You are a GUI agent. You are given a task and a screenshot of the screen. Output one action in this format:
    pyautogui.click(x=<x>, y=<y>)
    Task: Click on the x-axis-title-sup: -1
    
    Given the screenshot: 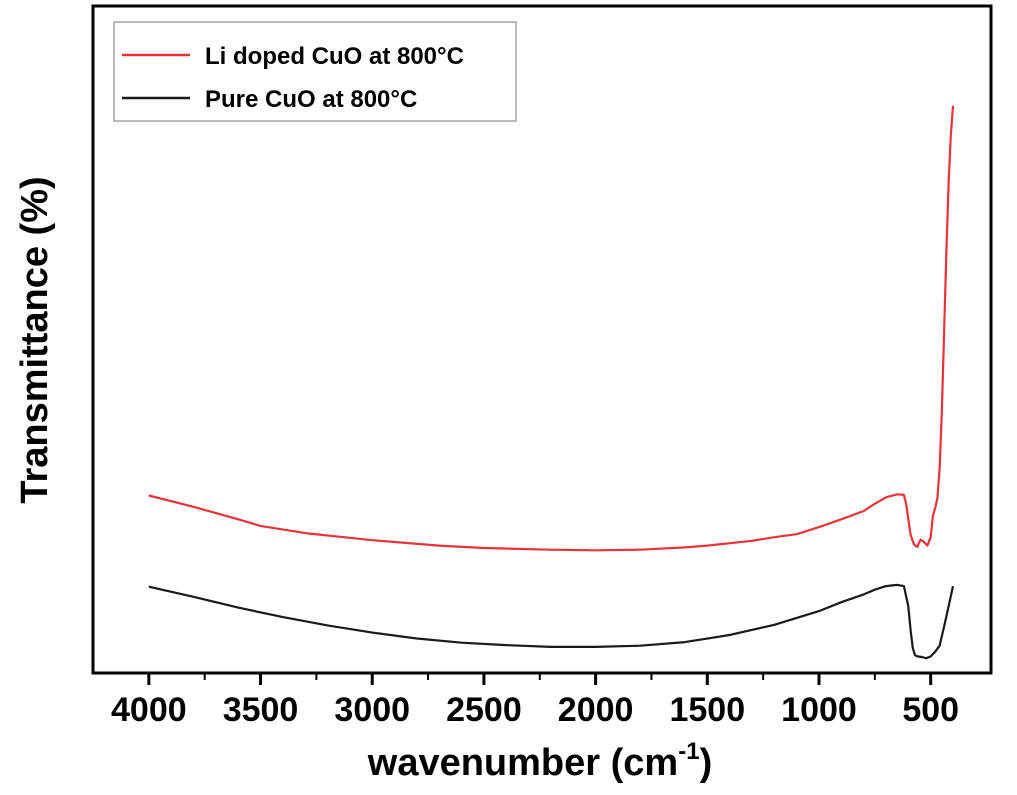 What is the action you would take?
    pyautogui.click(x=688, y=751)
    